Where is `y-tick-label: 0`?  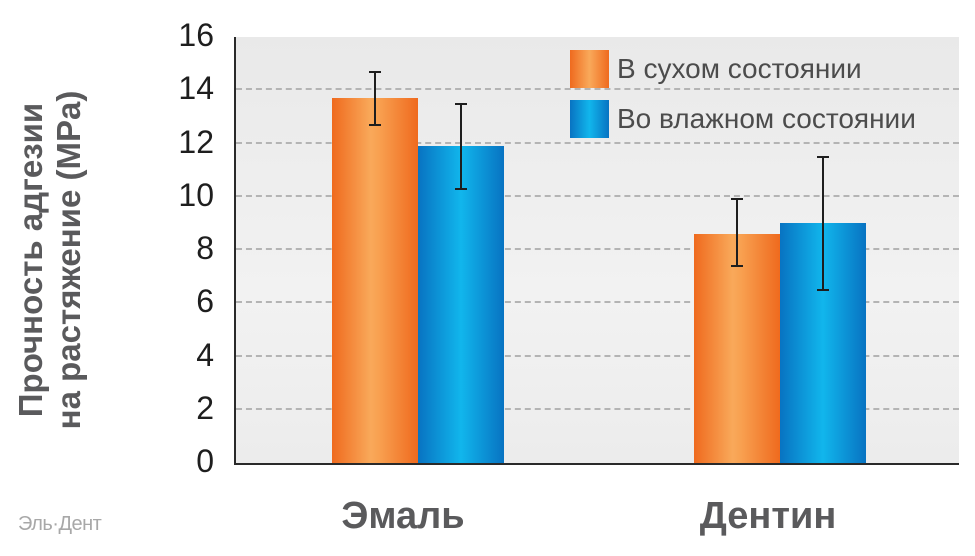
y-tick-label: 0 is located at coordinates (205, 461).